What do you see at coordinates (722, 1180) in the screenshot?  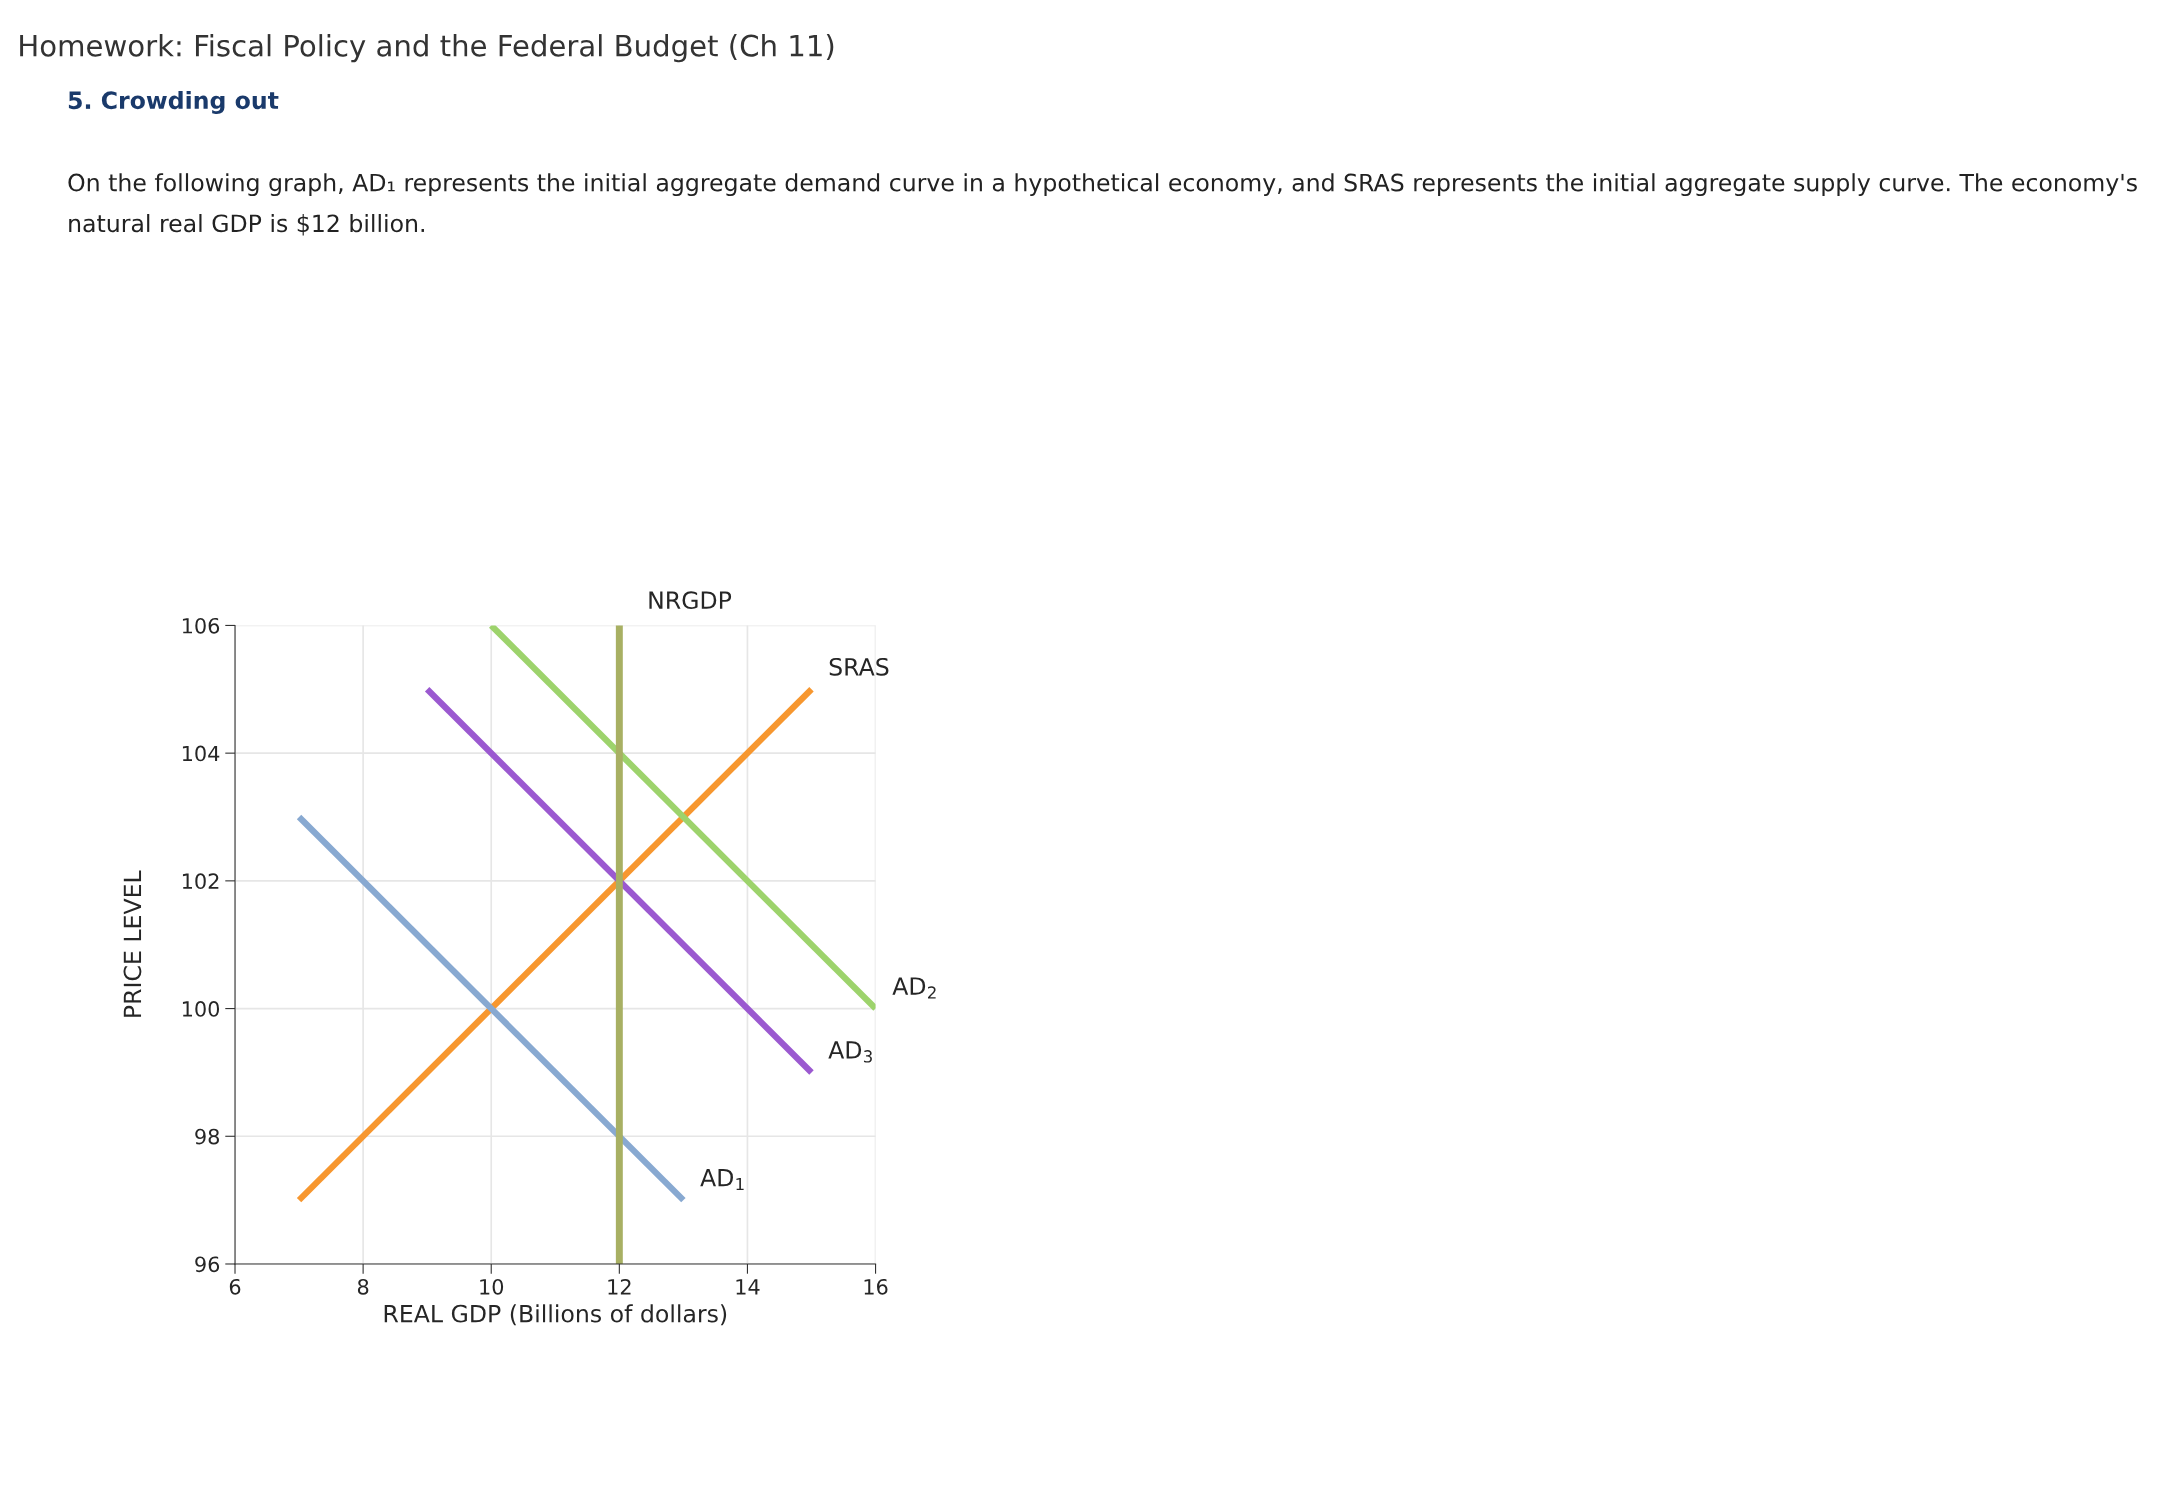 I see `series-label: AD$_{1}$` at bounding box center [722, 1180].